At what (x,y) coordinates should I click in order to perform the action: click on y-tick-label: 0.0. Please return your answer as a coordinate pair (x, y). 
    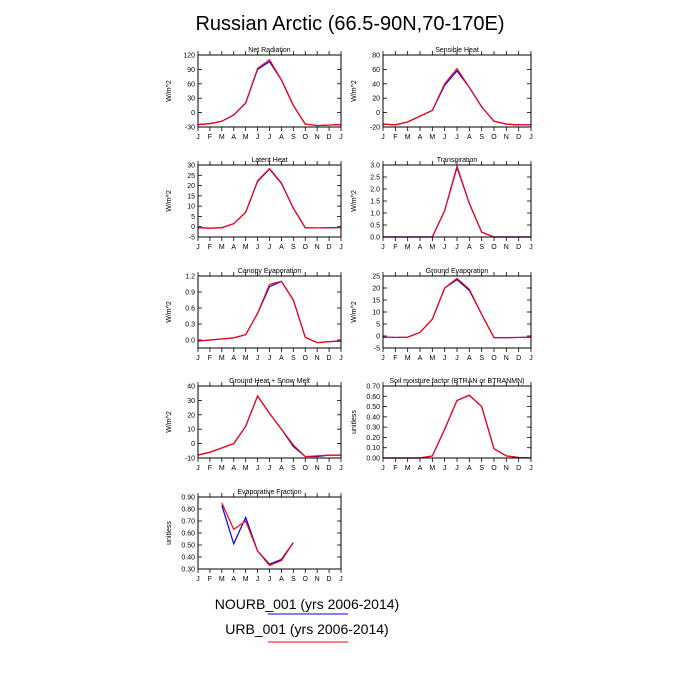
    Looking at the image, I should click on (375, 238).